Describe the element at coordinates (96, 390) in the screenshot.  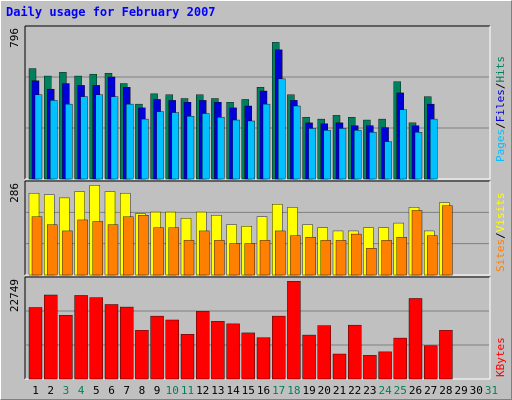
I see `x-tick-label: 5` at that location.